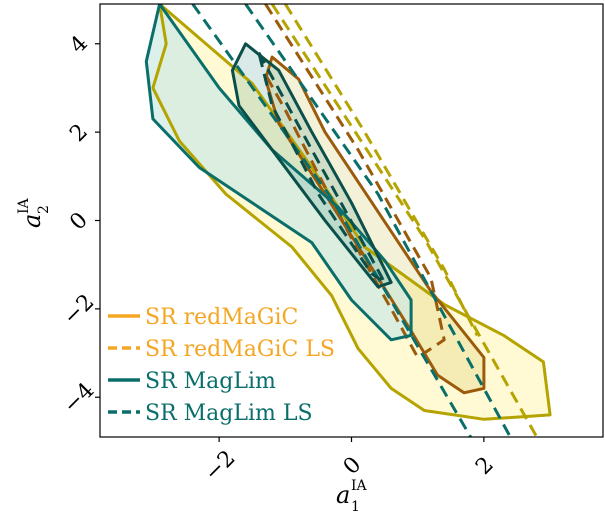  I want to click on legend-entry-0: SR redMaGiC, so click(203, 317).